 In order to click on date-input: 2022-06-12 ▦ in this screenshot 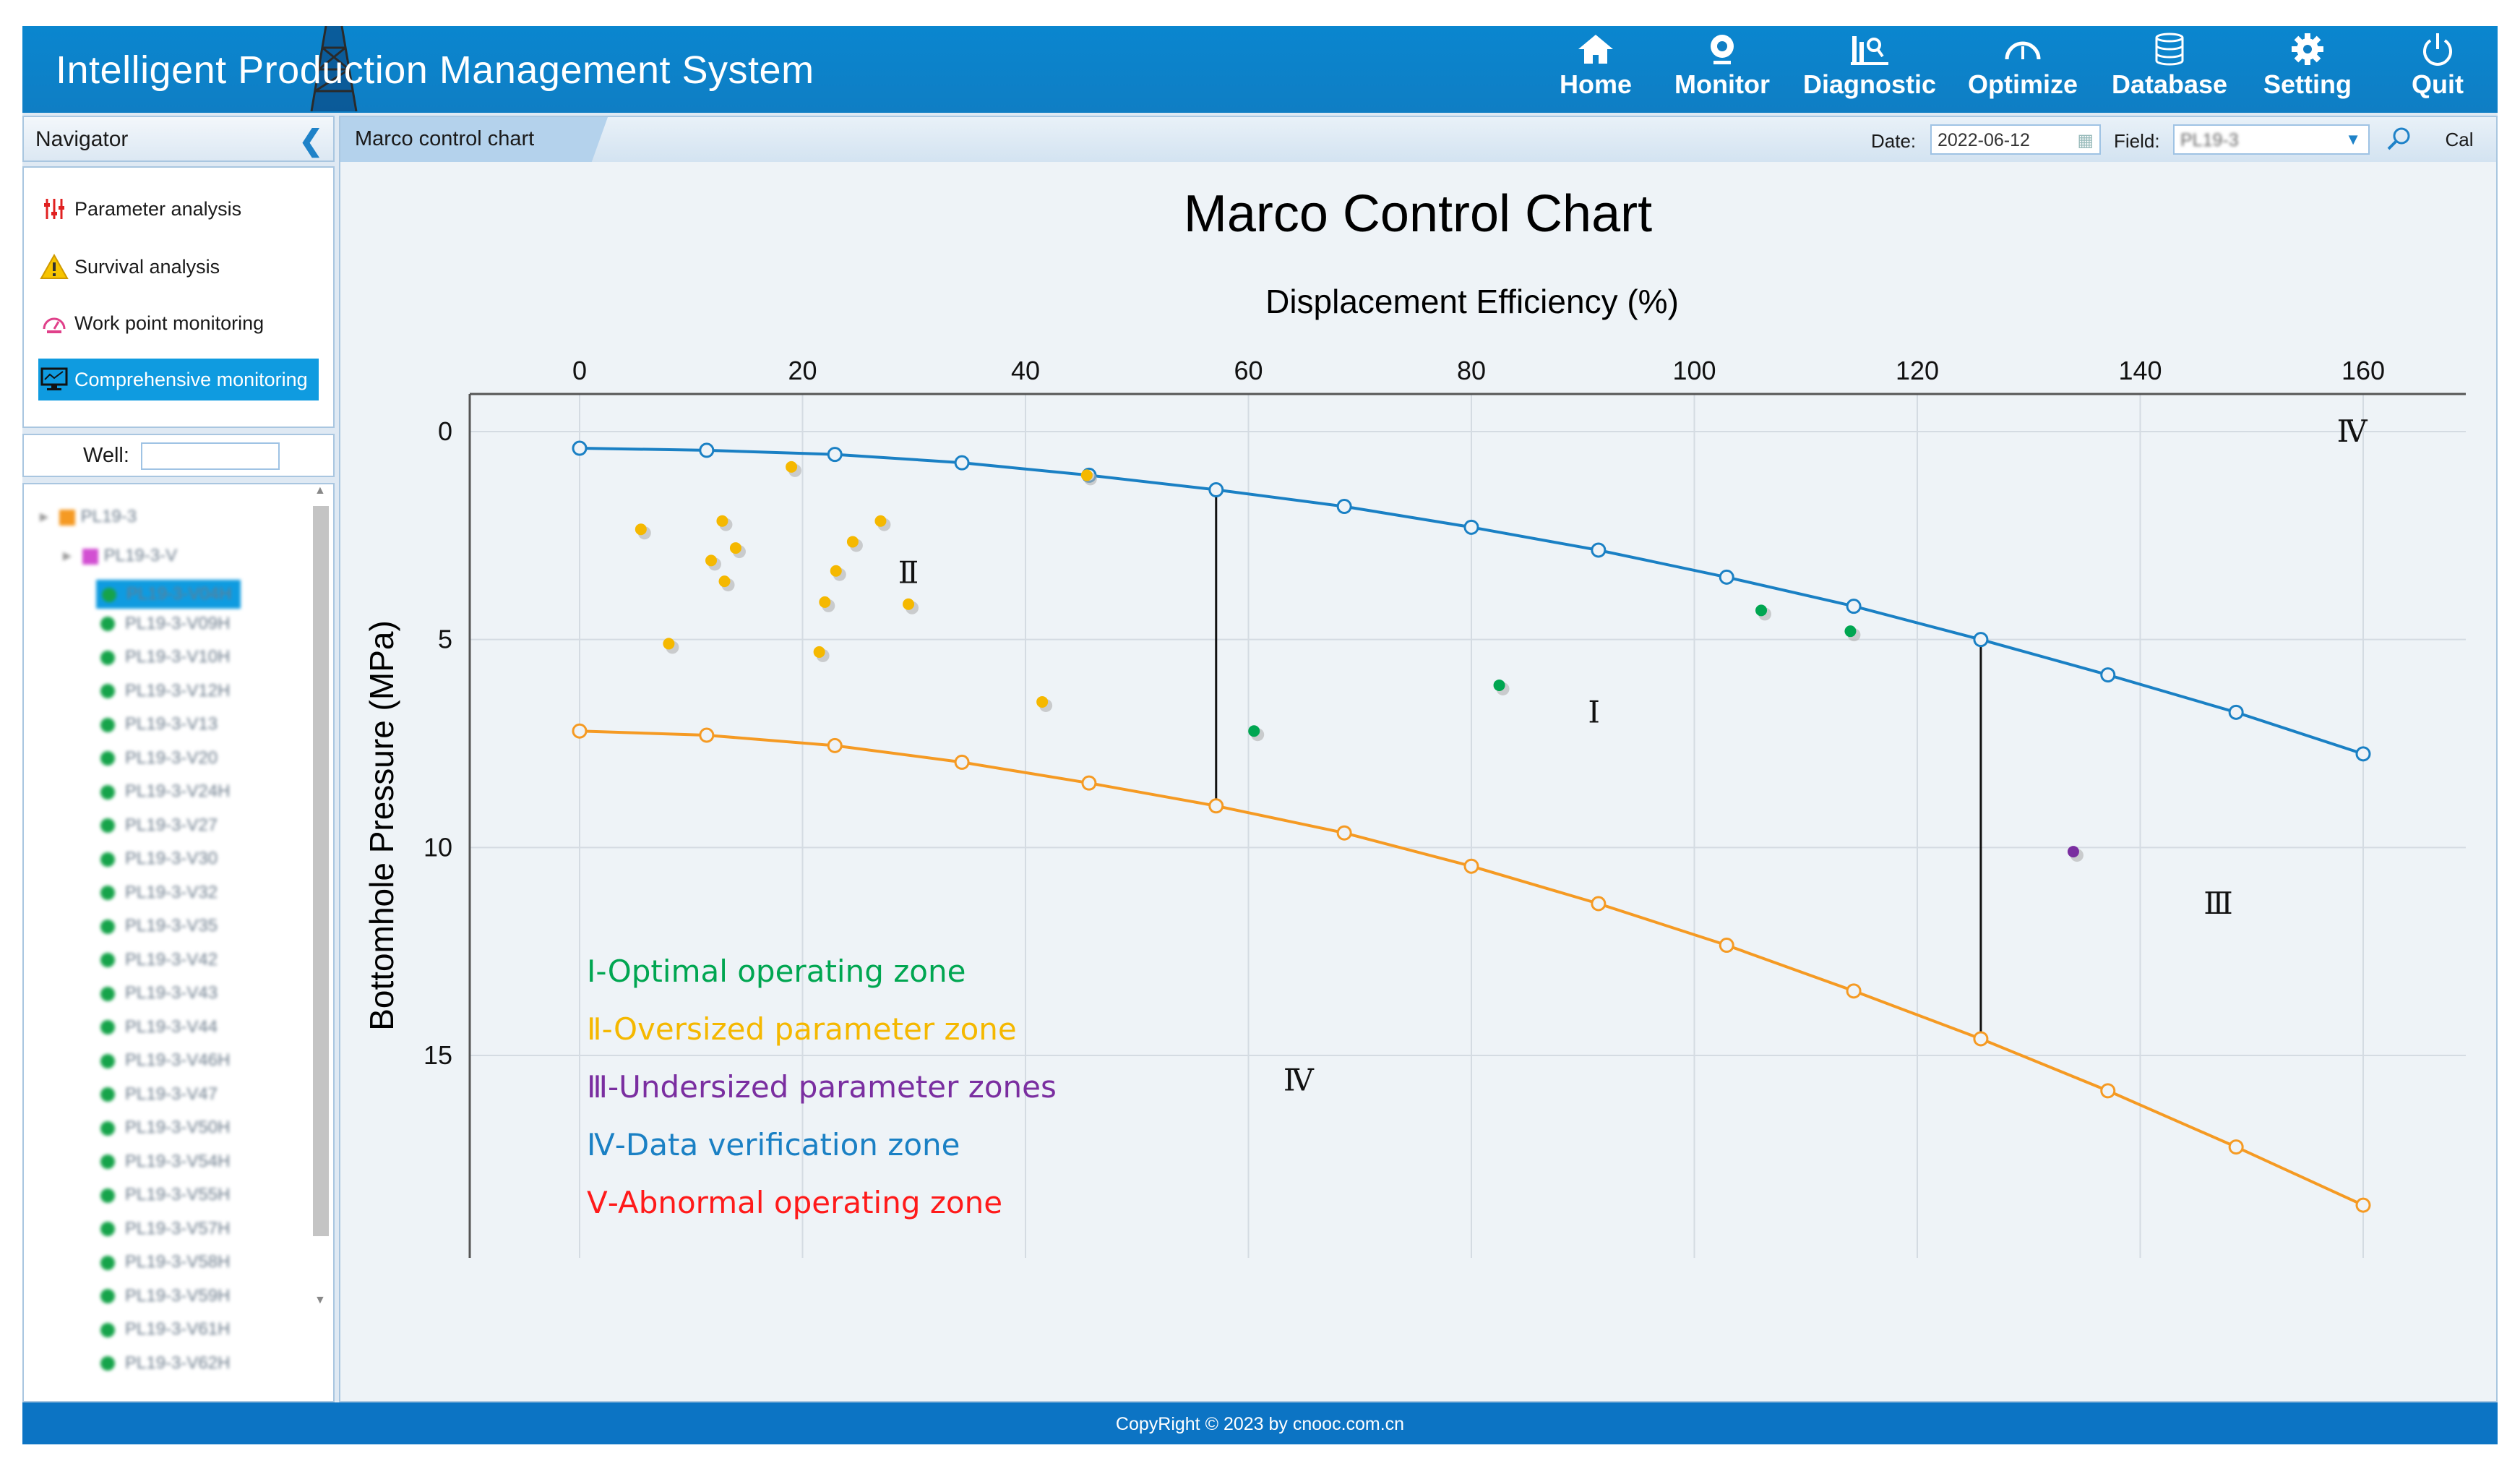, I will do `click(2015, 139)`.